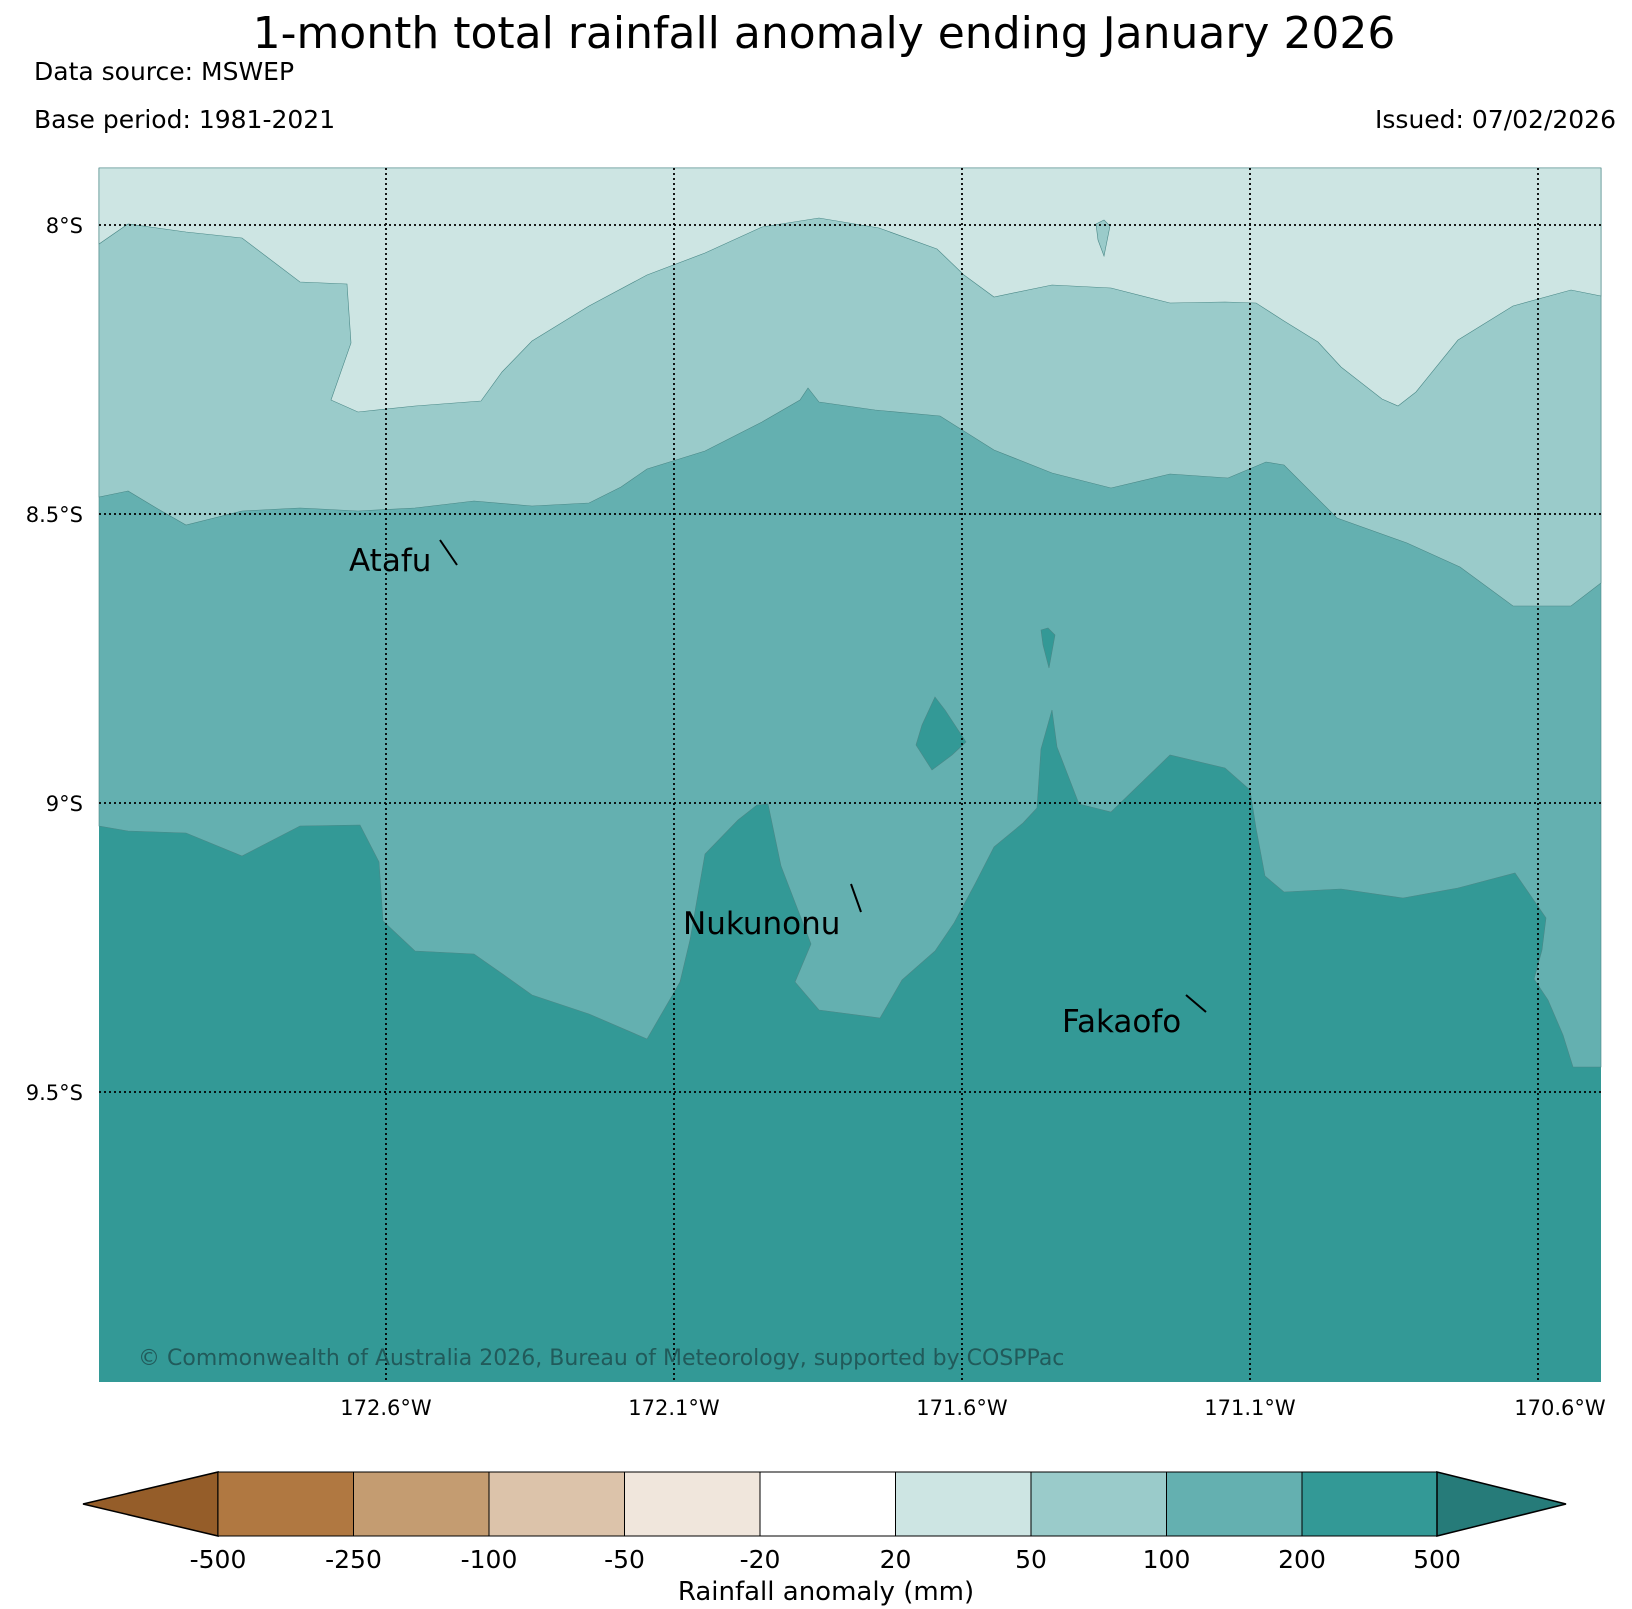  I want to click on colorbar-tick-label: -50, so click(624, 1559).